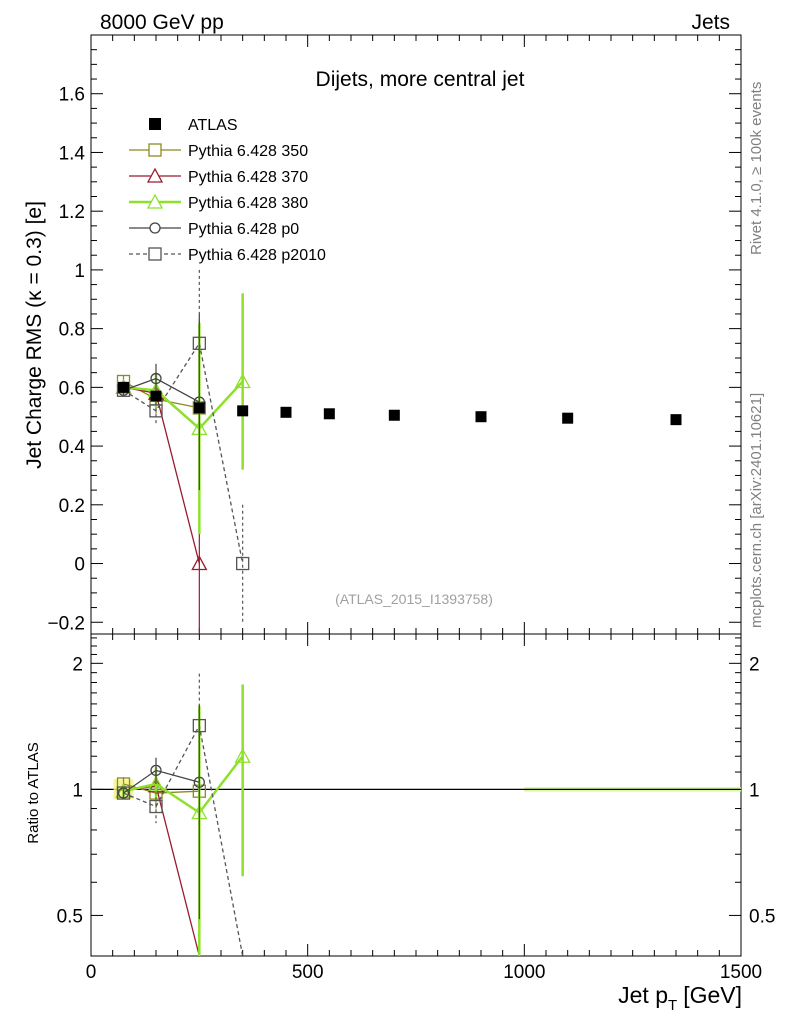  I want to click on ratio-tick-label-left: 2, so click(77, 664).